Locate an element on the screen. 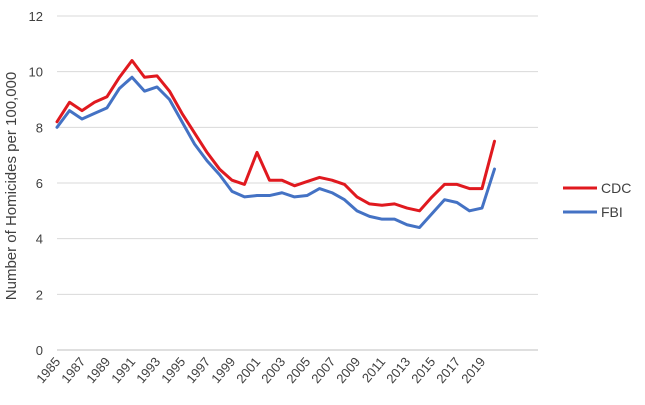 The width and height of the screenshot is (645, 405). legend-label-cdc: CDC is located at coordinates (616, 188).